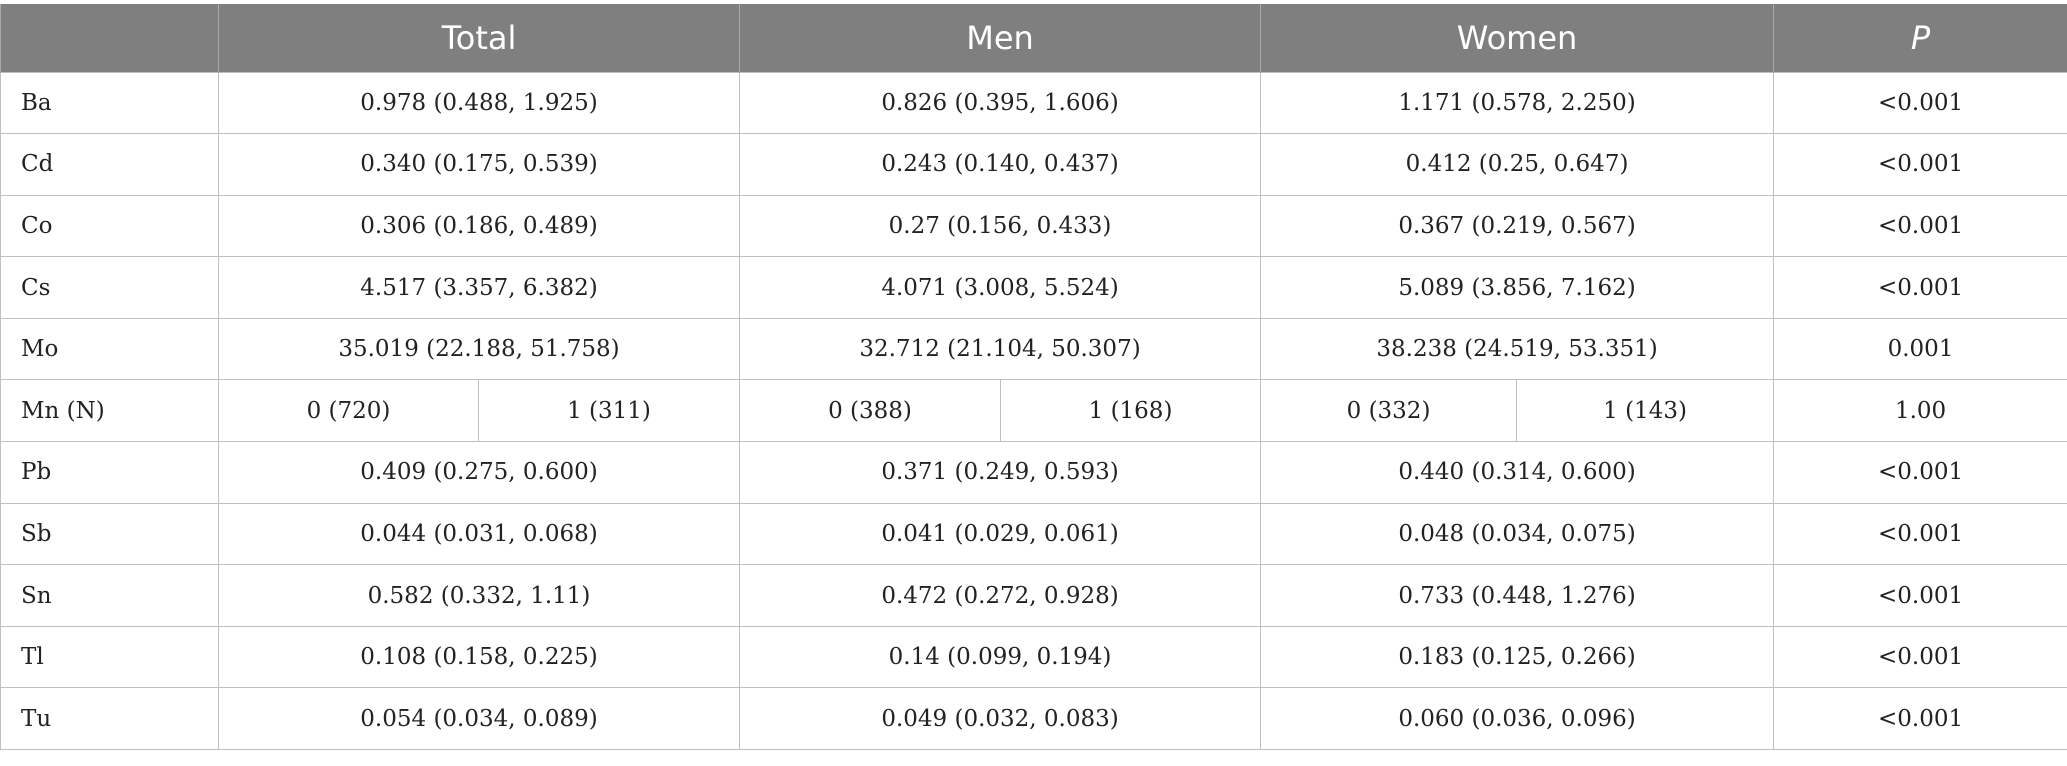 This screenshot has height=766, width=2067. I want to click on cell-total: 0.108 (0.158, 0.225), so click(479, 657).